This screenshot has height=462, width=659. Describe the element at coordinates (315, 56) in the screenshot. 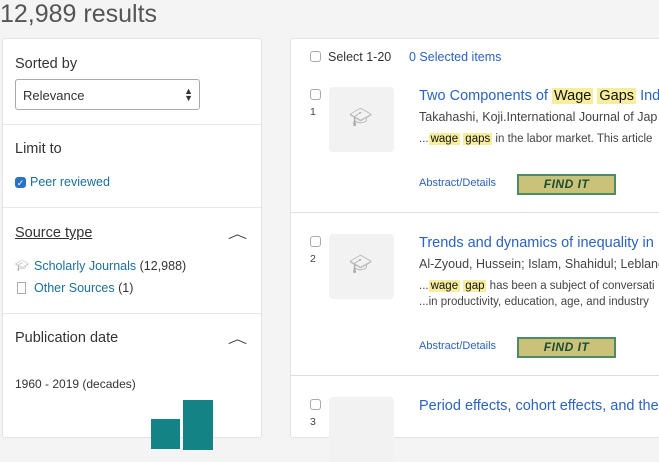

I see `select-all-checkbox` at that location.